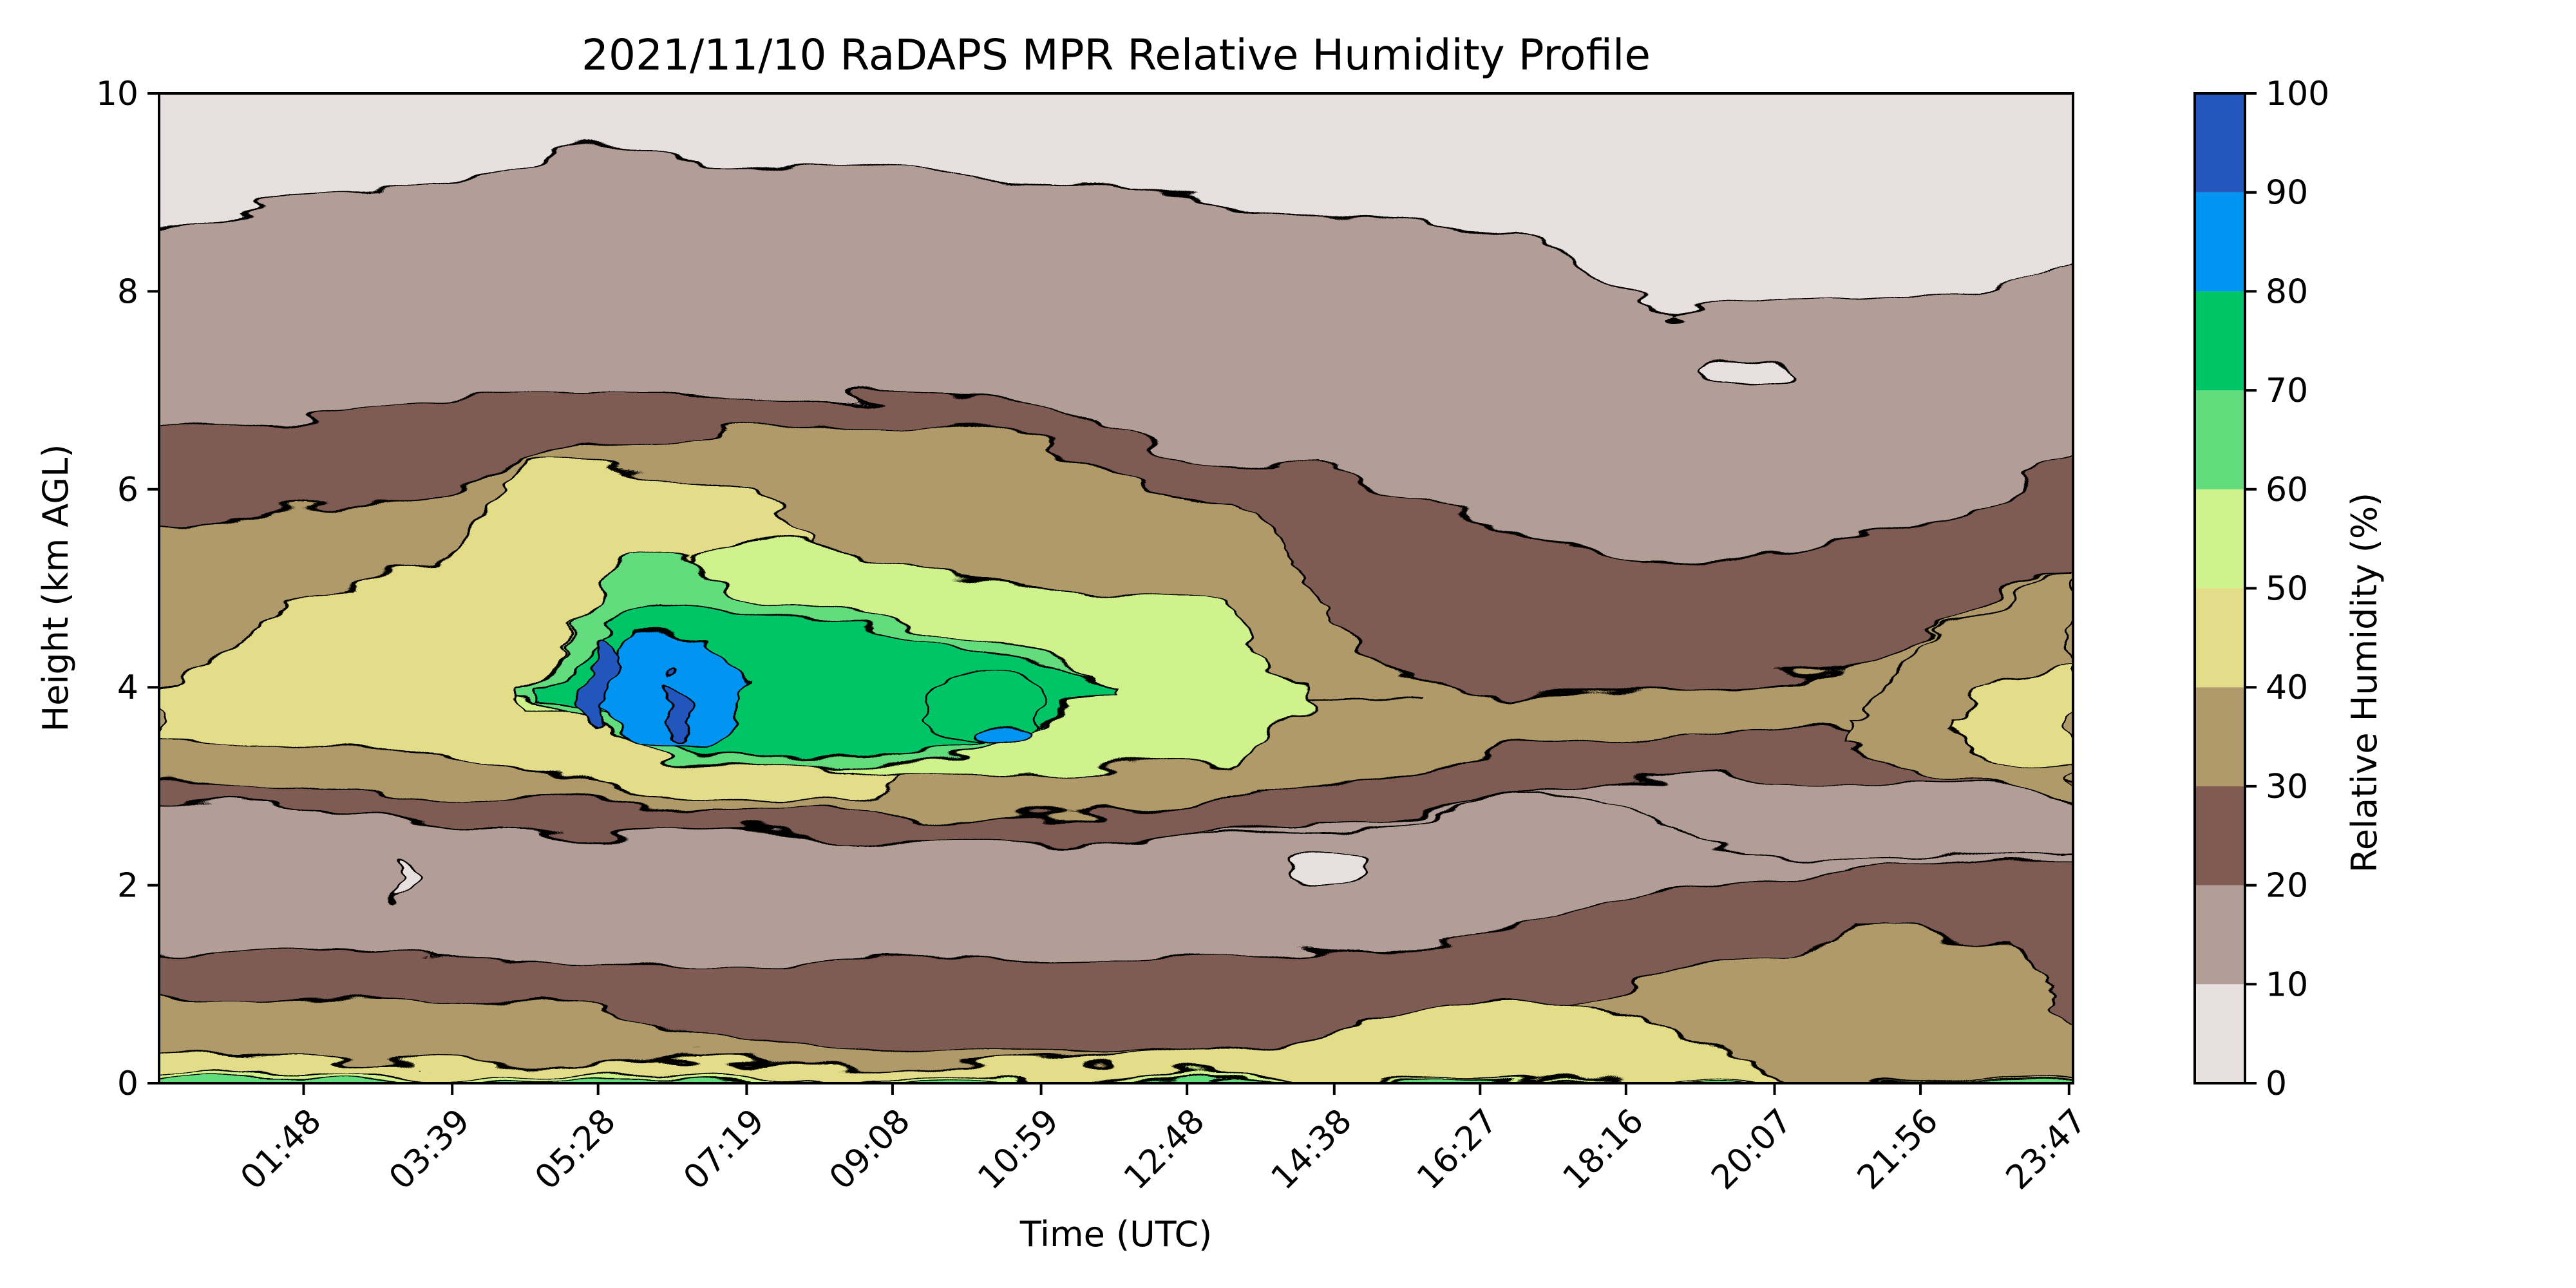  What do you see at coordinates (1018, 1149) in the screenshot?
I see `x-tick-label: 10:59` at bounding box center [1018, 1149].